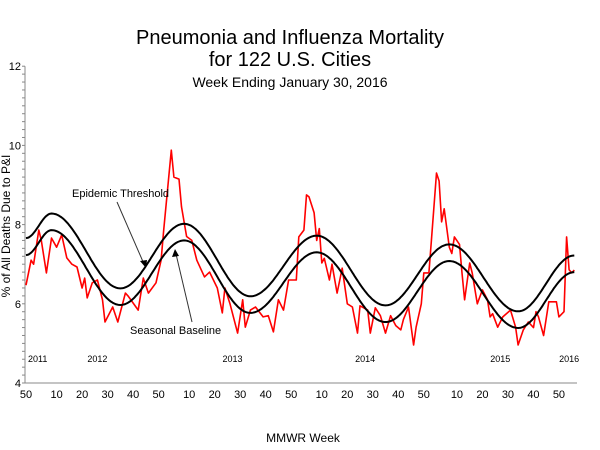  Describe the element at coordinates (143, 264) in the screenshot. I see `threshold-arrowhead` at that location.